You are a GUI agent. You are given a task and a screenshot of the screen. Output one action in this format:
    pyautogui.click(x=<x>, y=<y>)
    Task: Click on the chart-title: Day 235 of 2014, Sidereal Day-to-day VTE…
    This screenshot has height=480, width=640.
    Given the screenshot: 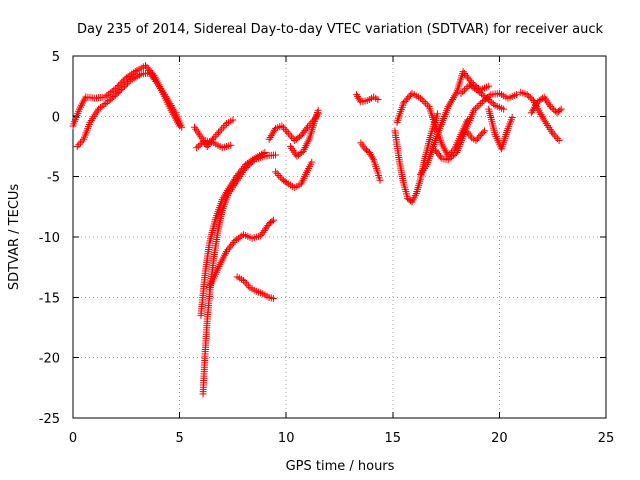 What is the action you would take?
    pyautogui.click(x=340, y=29)
    